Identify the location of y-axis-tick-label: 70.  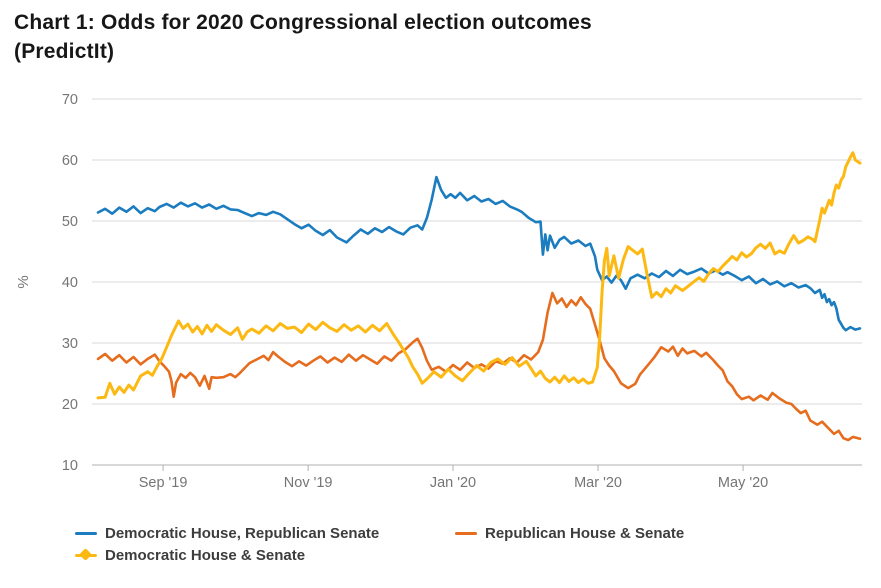
(70, 100).